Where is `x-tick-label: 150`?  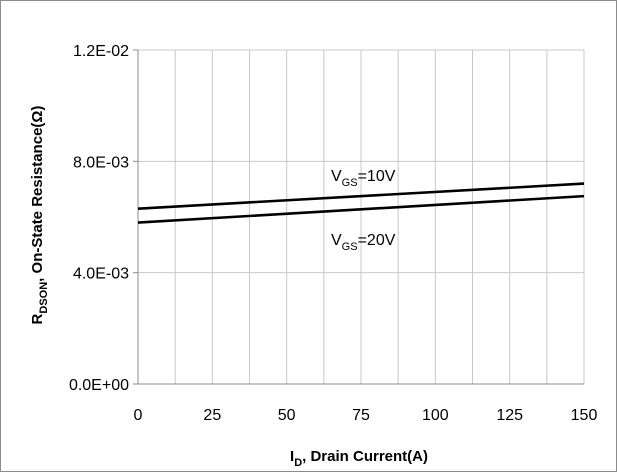
x-tick-label: 150 is located at coordinates (584, 415).